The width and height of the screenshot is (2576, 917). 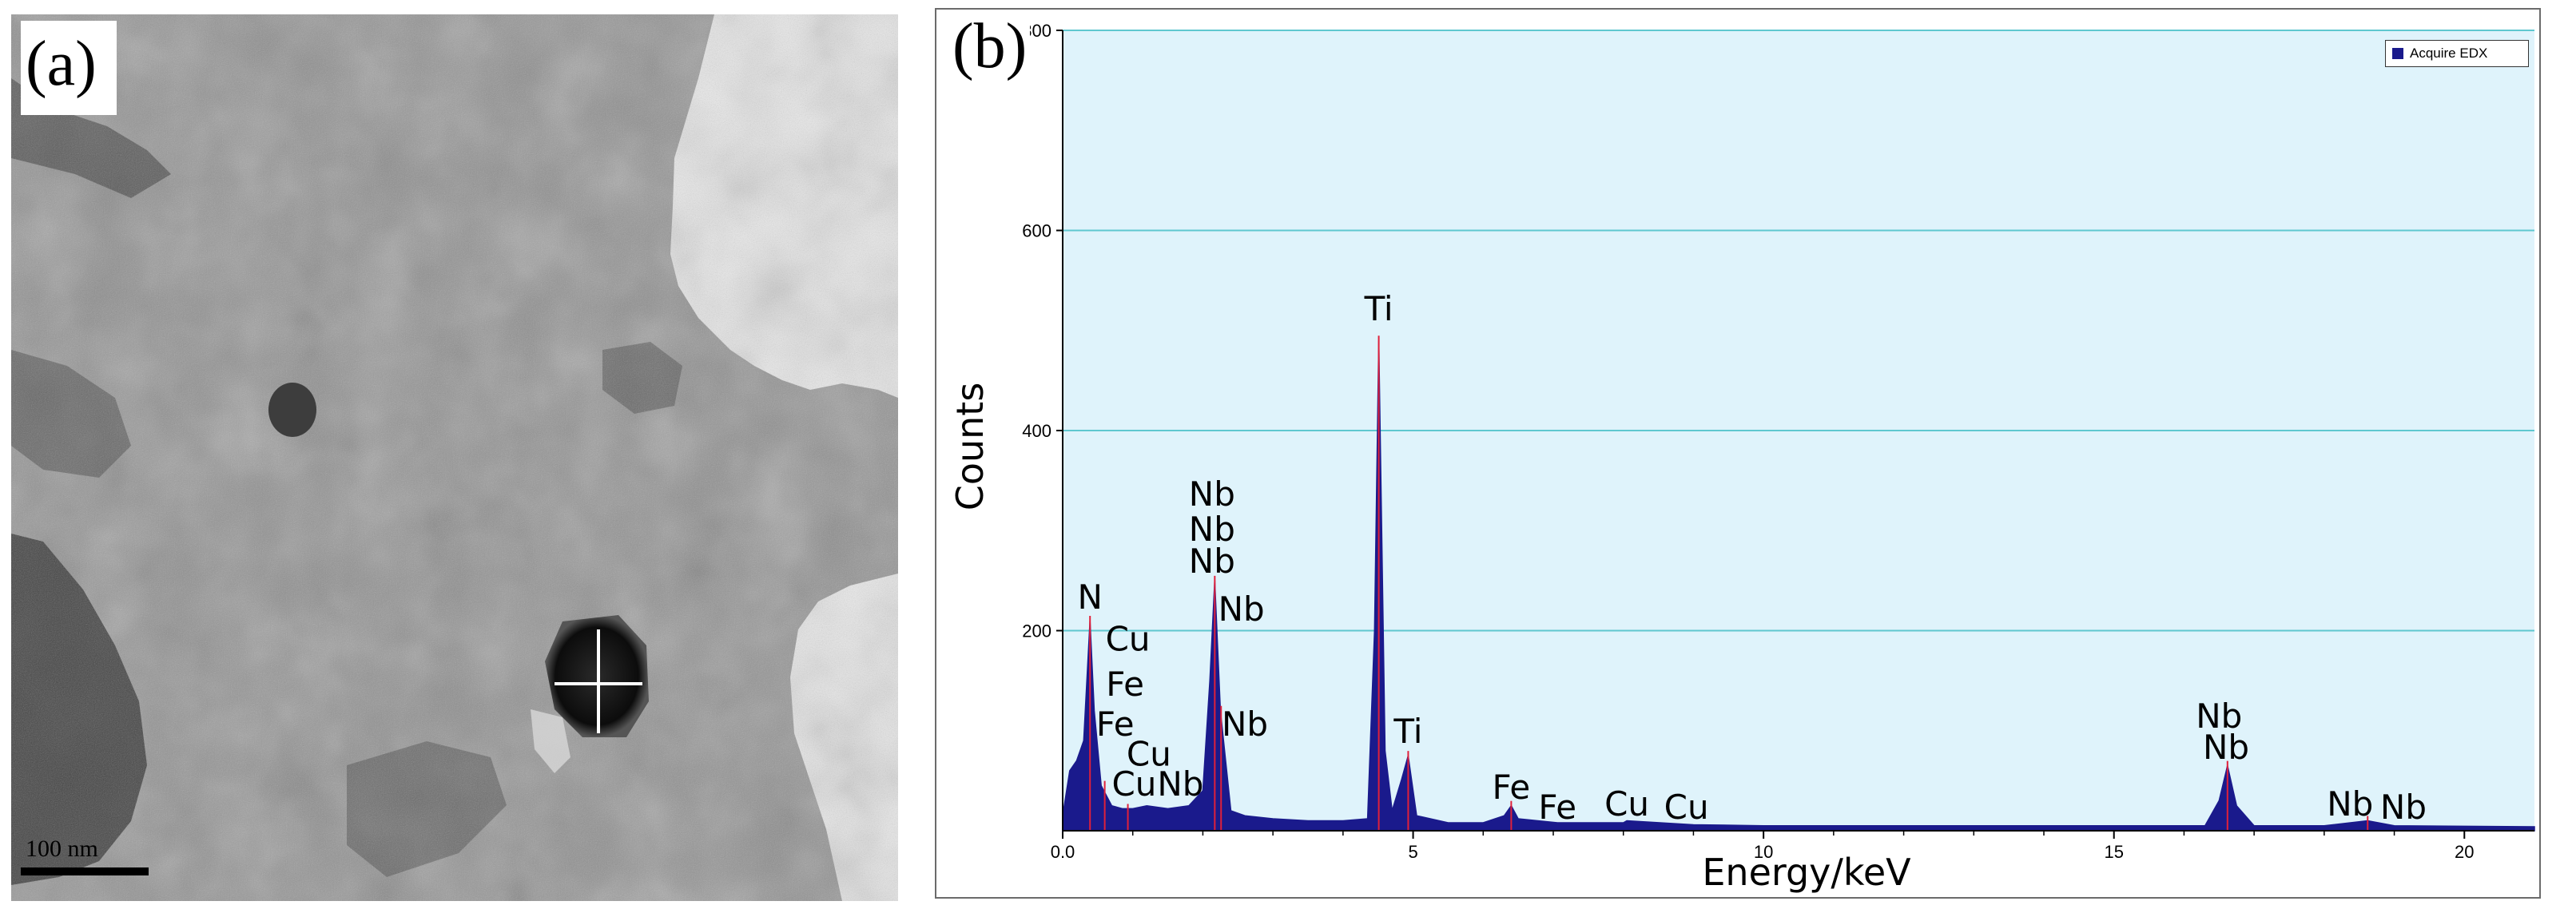 What do you see at coordinates (1036, 231) in the screenshot?
I see `y-tick-label: 600` at bounding box center [1036, 231].